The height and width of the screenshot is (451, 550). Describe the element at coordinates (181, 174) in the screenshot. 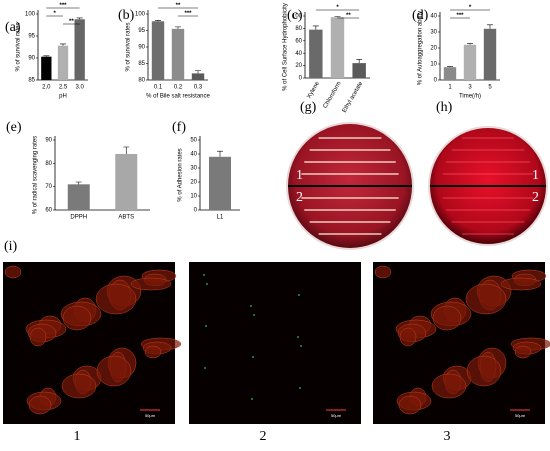

I see `y-axis-label: % of Adhesion rates` at that location.